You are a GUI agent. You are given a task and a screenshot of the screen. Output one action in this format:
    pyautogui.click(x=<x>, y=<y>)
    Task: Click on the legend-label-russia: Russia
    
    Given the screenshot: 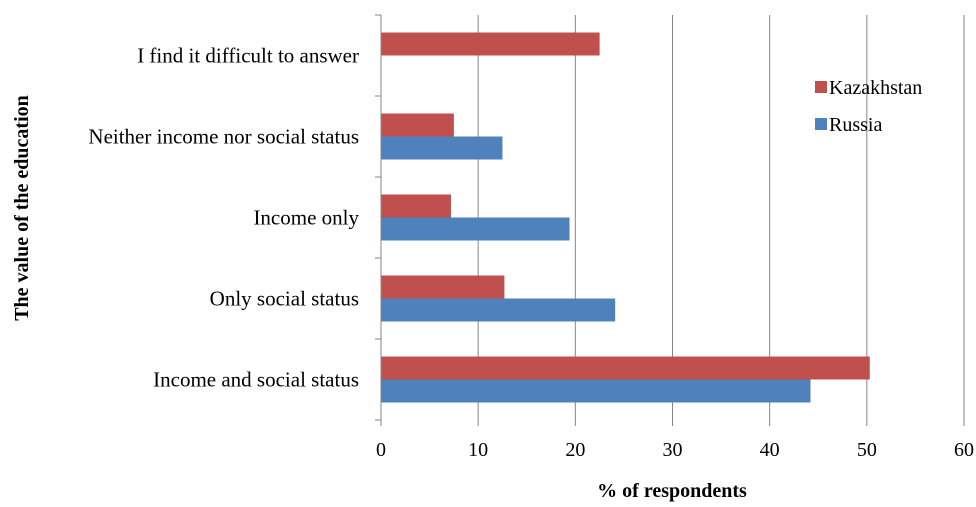 What is the action you would take?
    pyautogui.click(x=855, y=125)
    